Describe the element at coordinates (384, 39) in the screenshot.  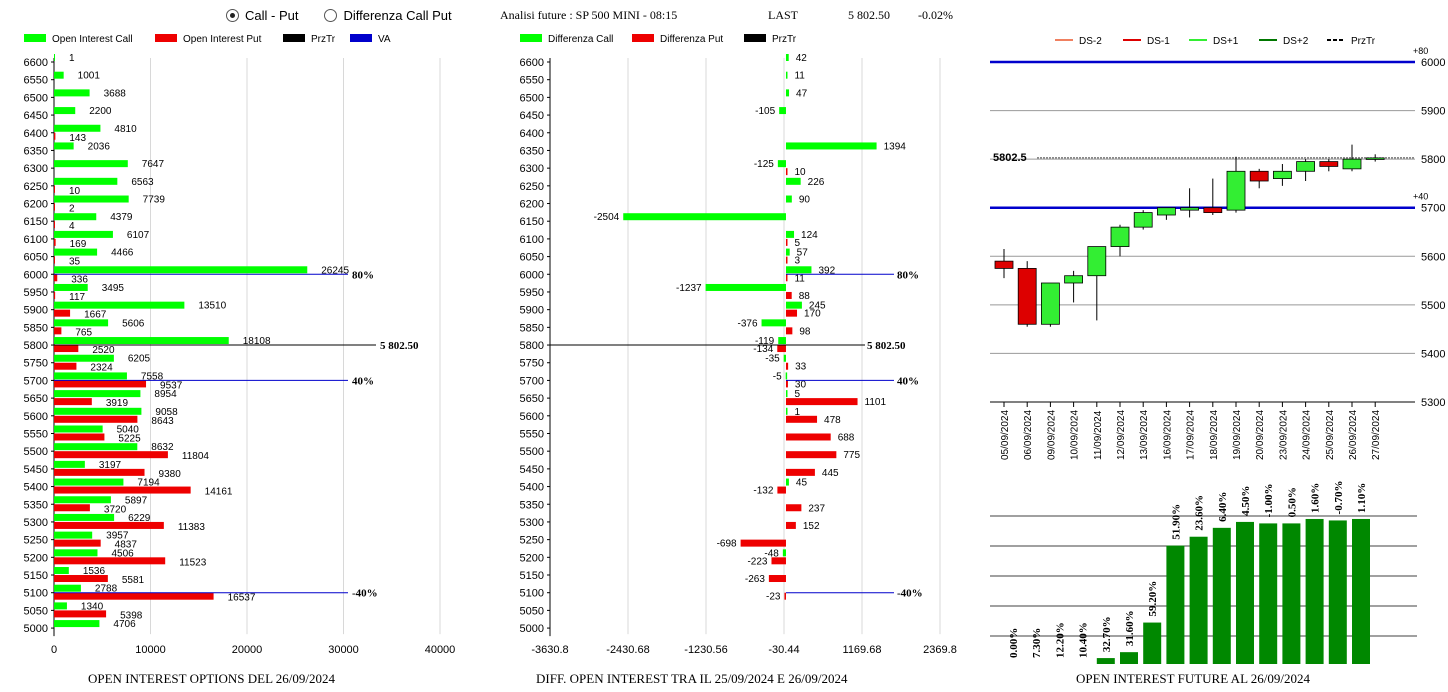
I see `legend-label: VA` at that location.